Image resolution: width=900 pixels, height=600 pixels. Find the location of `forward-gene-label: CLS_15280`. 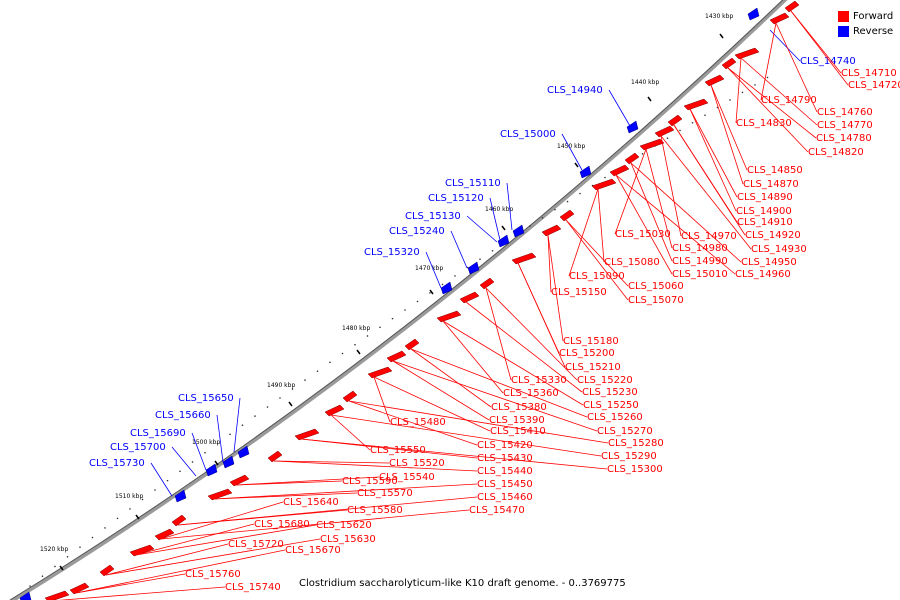

forward-gene-label: CLS_15280 is located at coordinates (636, 443).